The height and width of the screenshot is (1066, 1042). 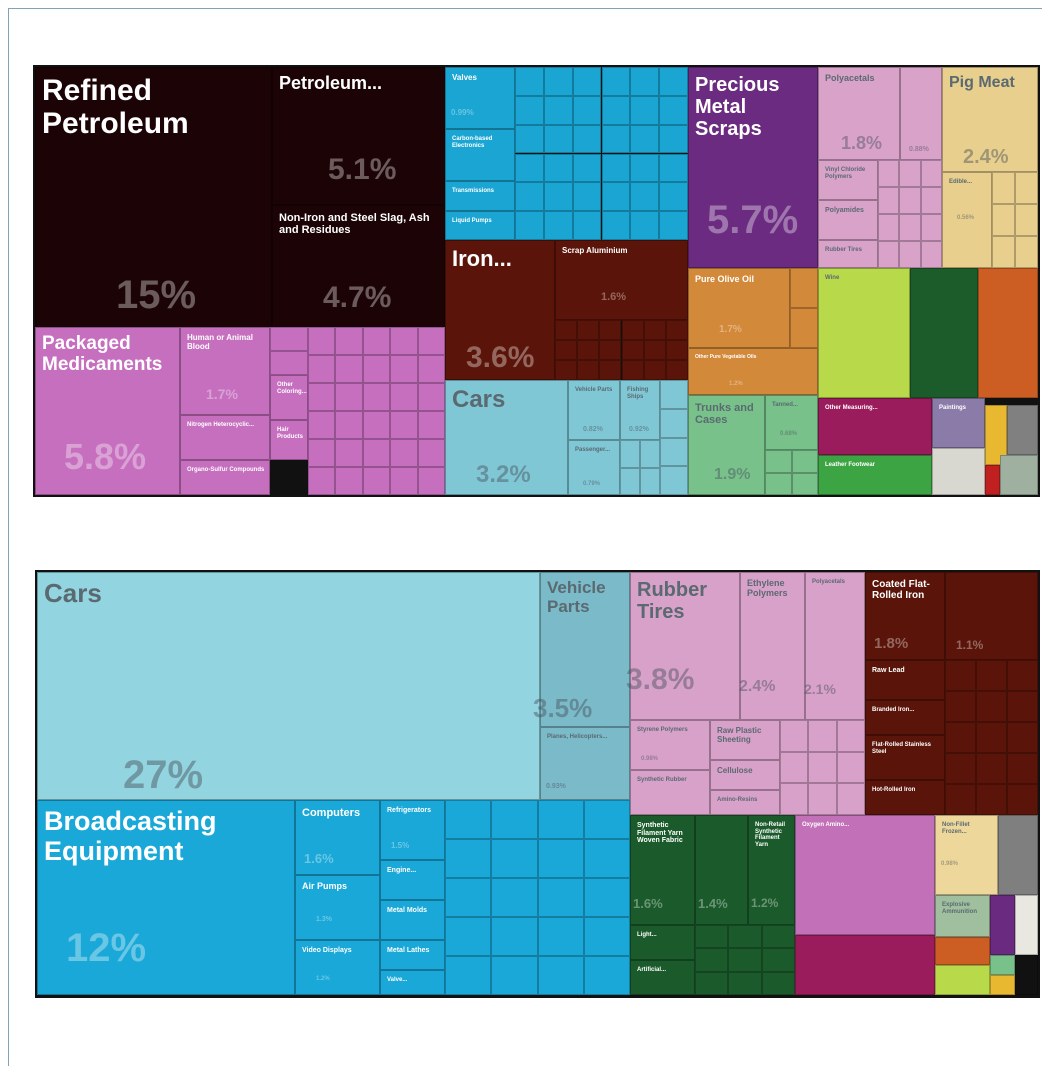 What do you see at coordinates (220, 342) in the screenshot?
I see `tile-label: Human or Animal Blood` at bounding box center [220, 342].